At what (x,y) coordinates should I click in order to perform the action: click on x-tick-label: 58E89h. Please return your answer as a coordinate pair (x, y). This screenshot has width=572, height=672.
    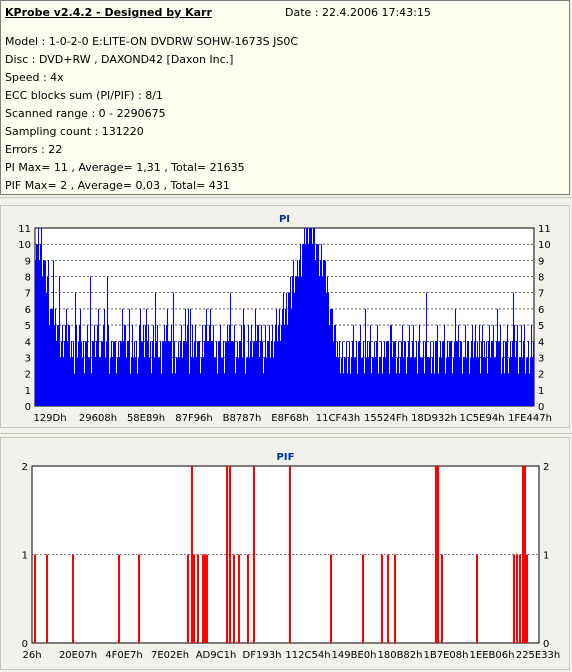
    Looking at the image, I should click on (146, 418).